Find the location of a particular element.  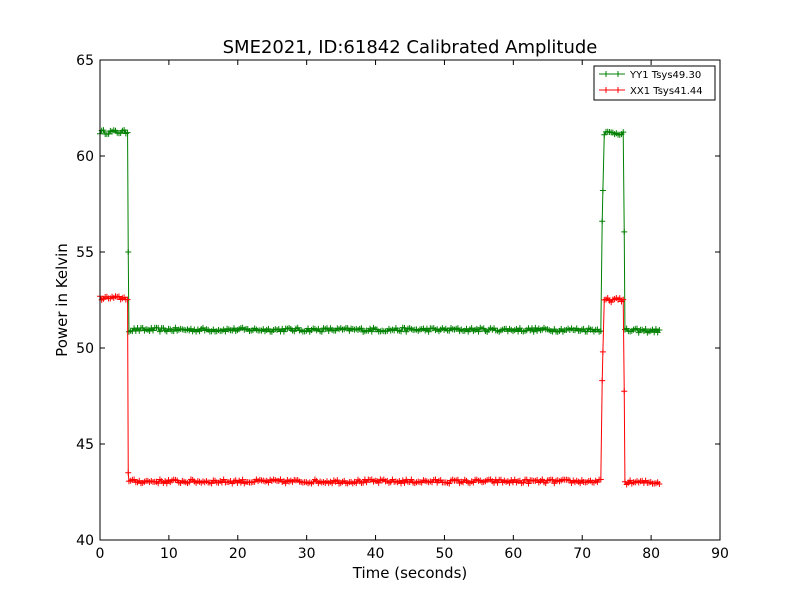

x-tick-label: 70 is located at coordinates (582, 554).